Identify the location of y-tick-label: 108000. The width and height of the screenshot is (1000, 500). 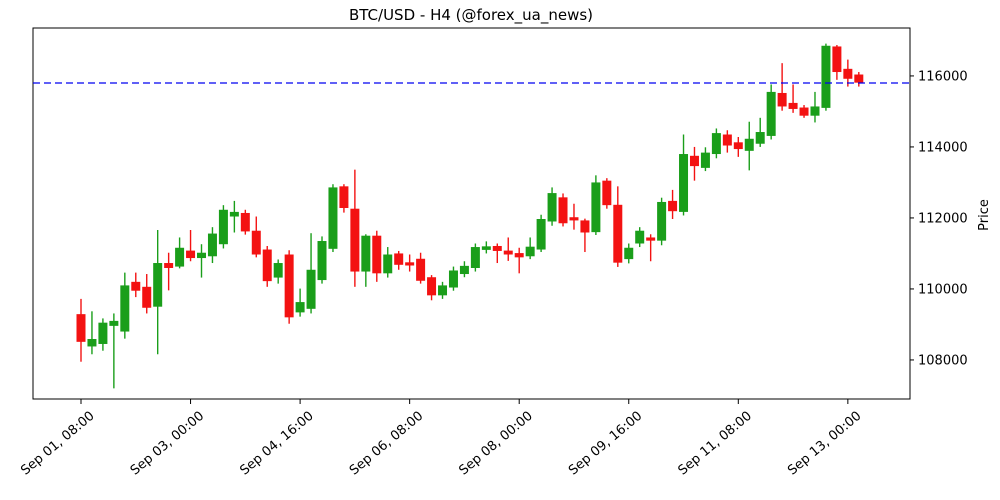
(943, 360).